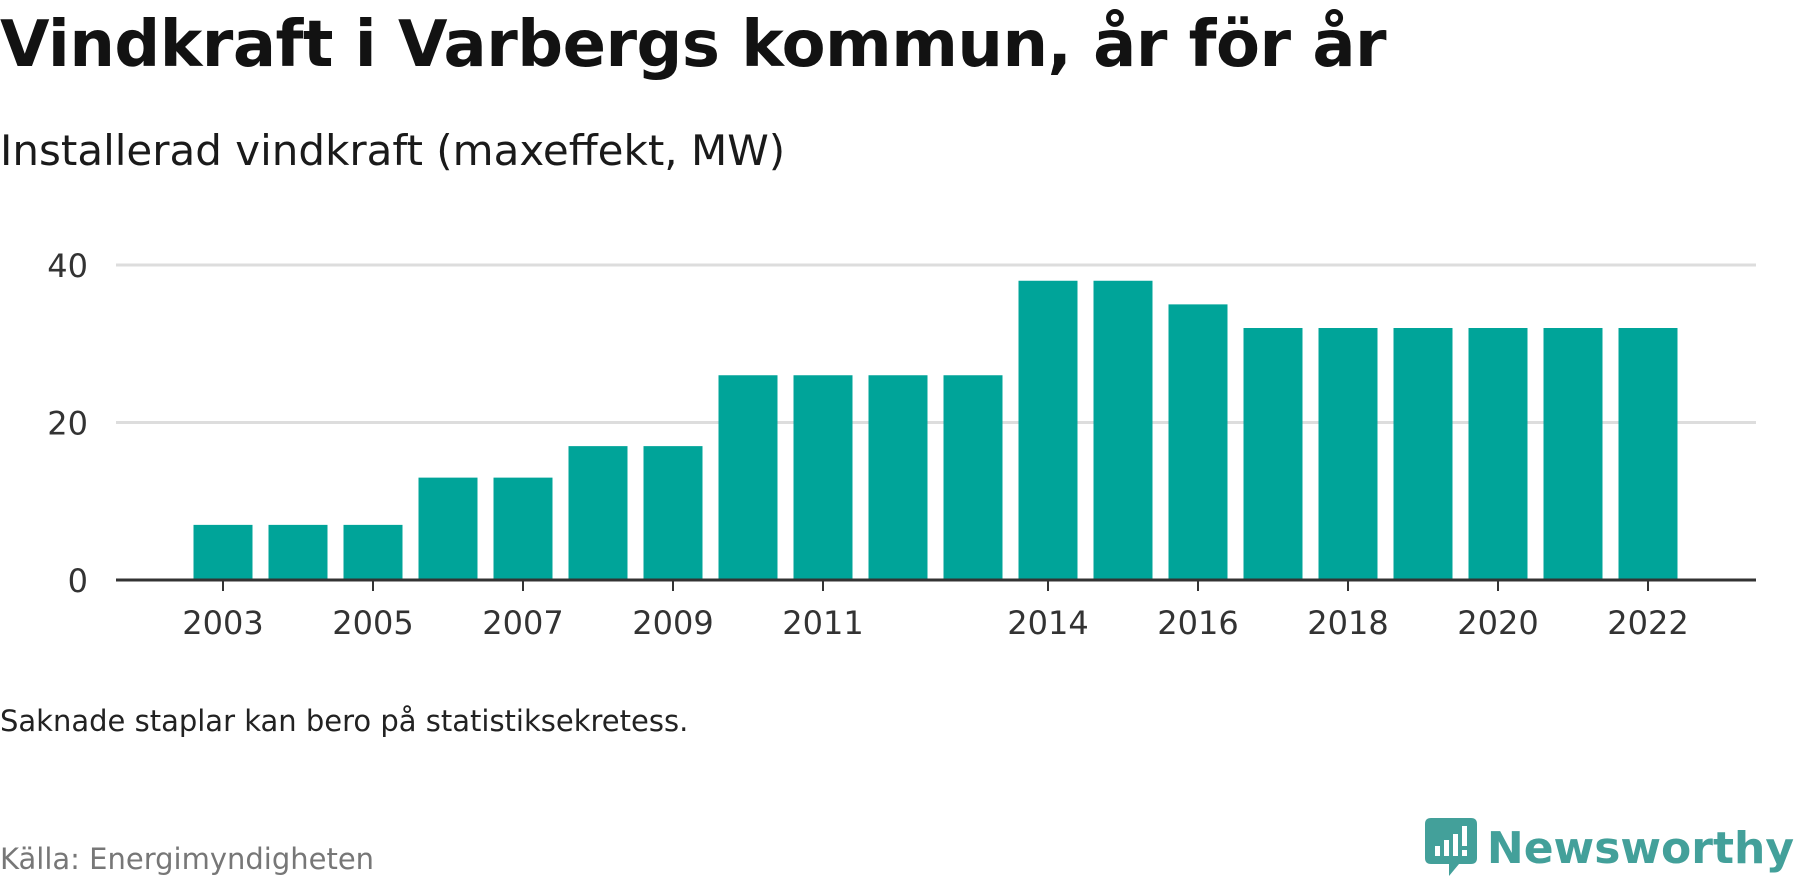 This screenshot has height=879, width=1800. What do you see at coordinates (522, 623) in the screenshot?
I see `x-tick-label: 2007` at bounding box center [522, 623].